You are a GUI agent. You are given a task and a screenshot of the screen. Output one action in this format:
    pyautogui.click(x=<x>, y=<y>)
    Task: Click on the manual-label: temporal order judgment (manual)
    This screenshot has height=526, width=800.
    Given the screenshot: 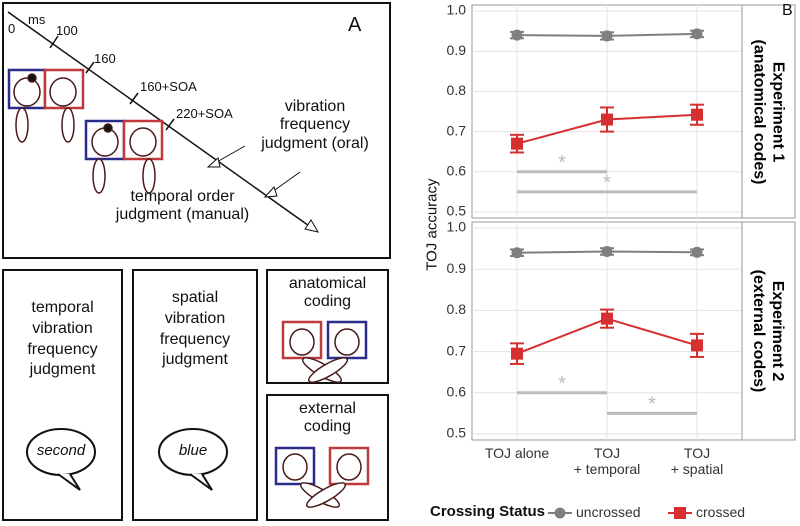 What is the action you would take?
    pyautogui.click(x=182, y=206)
    